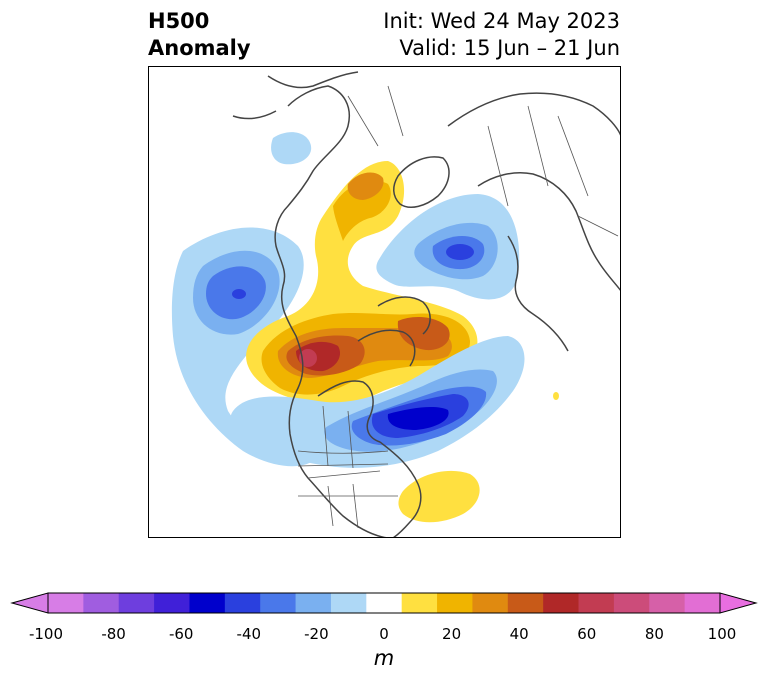 This screenshot has height=684, width=768. I want to click on title-field: Anomaly, so click(199, 48).